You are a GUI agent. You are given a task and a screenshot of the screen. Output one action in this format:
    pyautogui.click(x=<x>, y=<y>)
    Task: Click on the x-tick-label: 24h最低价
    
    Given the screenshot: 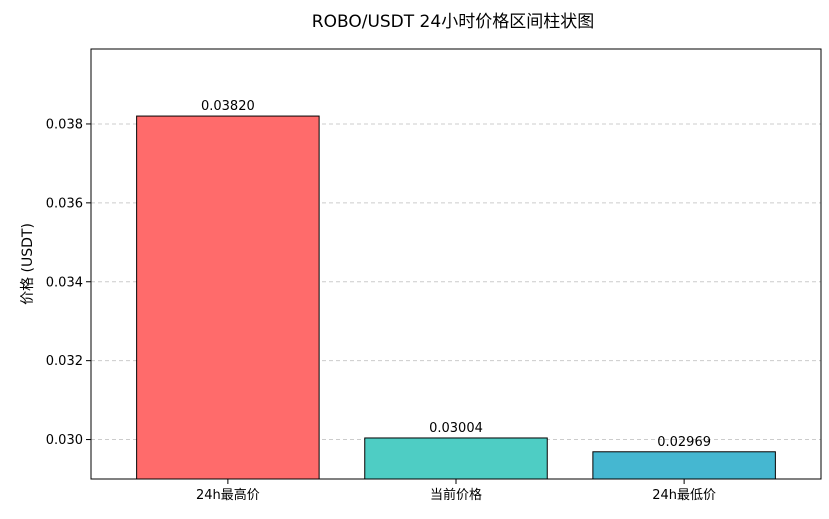 What is the action you would take?
    pyautogui.click(x=684, y=495)
    